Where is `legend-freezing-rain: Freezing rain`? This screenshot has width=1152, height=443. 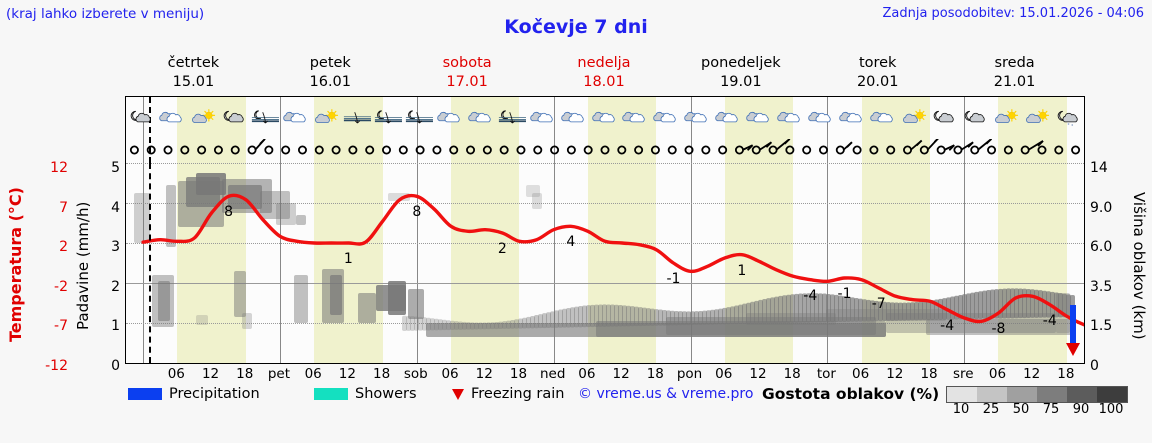 legend-freezing-rain: Freezing rain is located at coordinates (508, 394).